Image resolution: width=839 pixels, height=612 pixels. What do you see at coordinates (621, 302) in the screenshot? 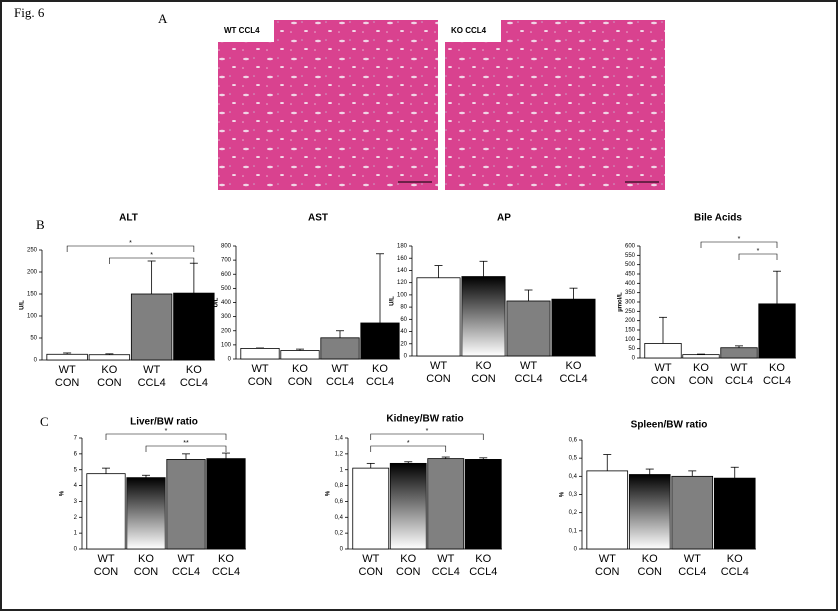
I see `y-axis-label: µmol/L` at bounding box center [621, 302].